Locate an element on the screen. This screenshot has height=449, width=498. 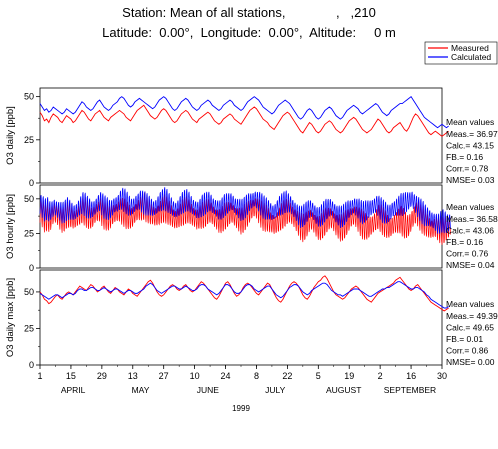
stats-line: Calc.= 43.06 is located at coordinates (470, 231).